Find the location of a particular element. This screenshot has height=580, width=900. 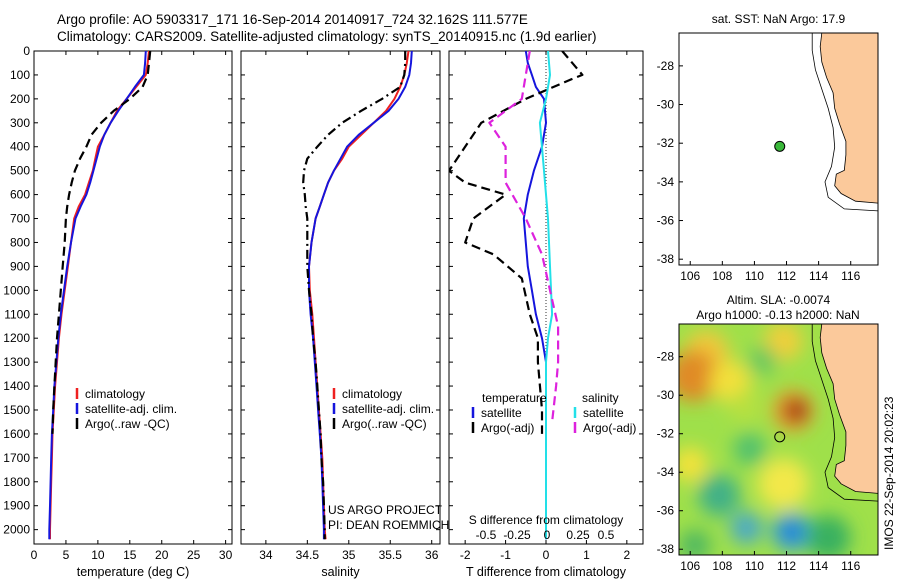

sla_map-lat-tick: -34 is located at coordinates (666, 472).